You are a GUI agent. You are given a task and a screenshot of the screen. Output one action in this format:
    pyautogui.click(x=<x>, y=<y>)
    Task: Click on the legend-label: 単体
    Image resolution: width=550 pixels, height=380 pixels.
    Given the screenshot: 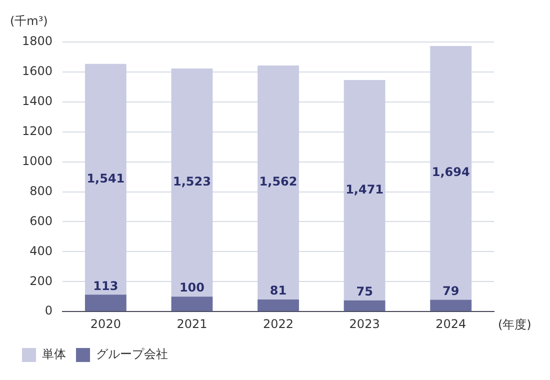 What is the action you would take?
    pyautogui.click(x=54, y=354)
    